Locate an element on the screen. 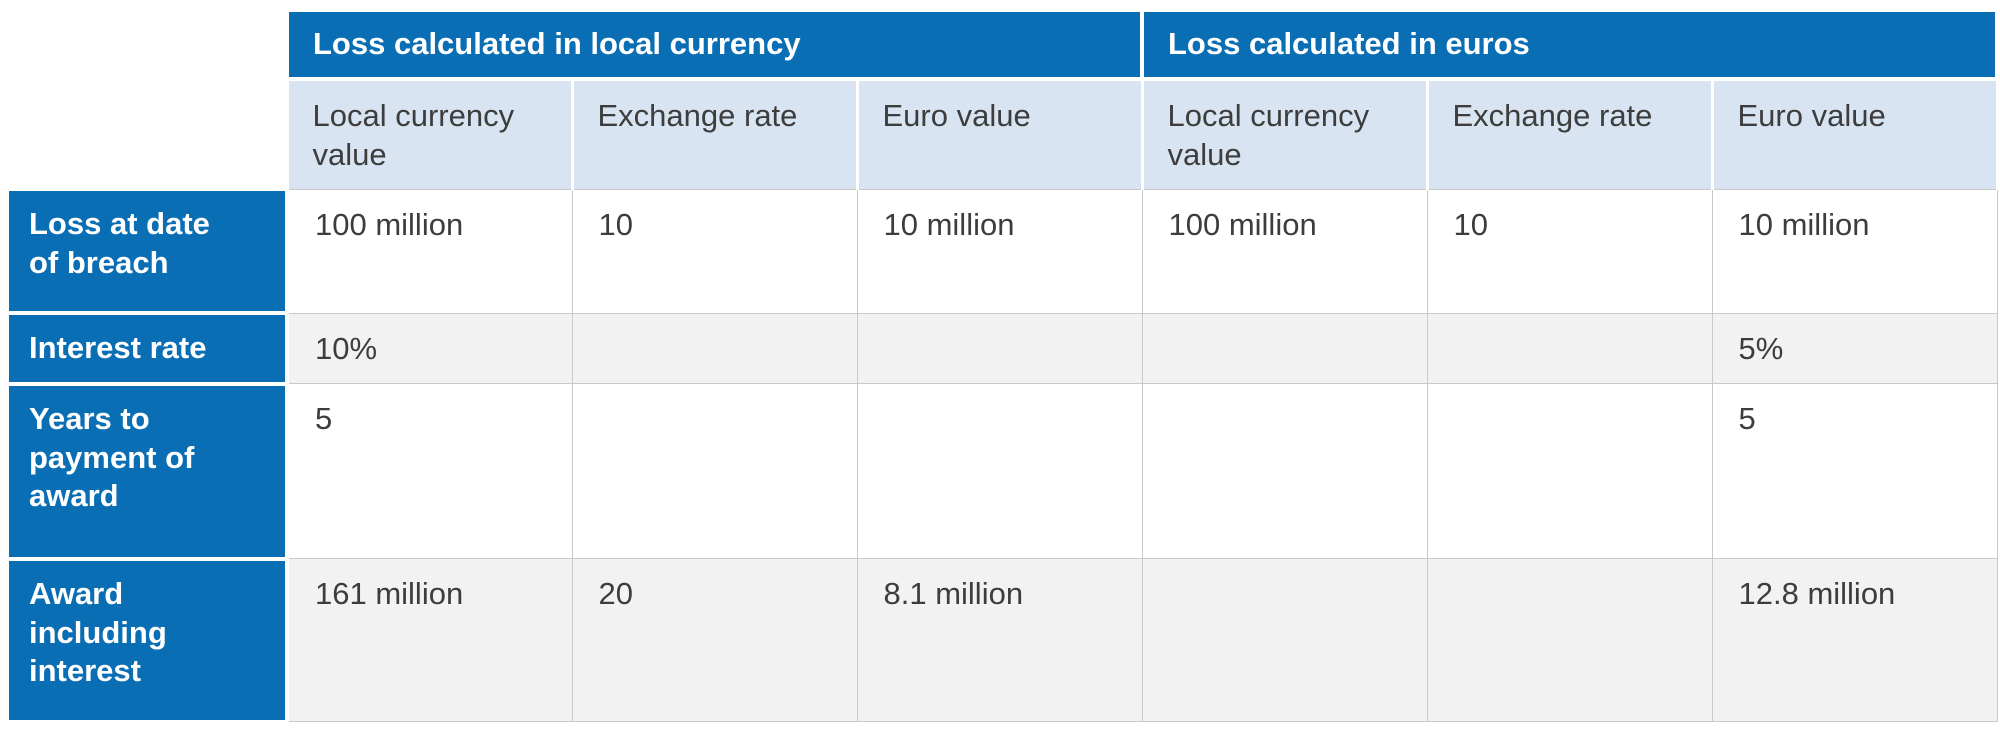 The image size is (2000, 731). table-cell: 161 million is located at coordinates (429, 640).